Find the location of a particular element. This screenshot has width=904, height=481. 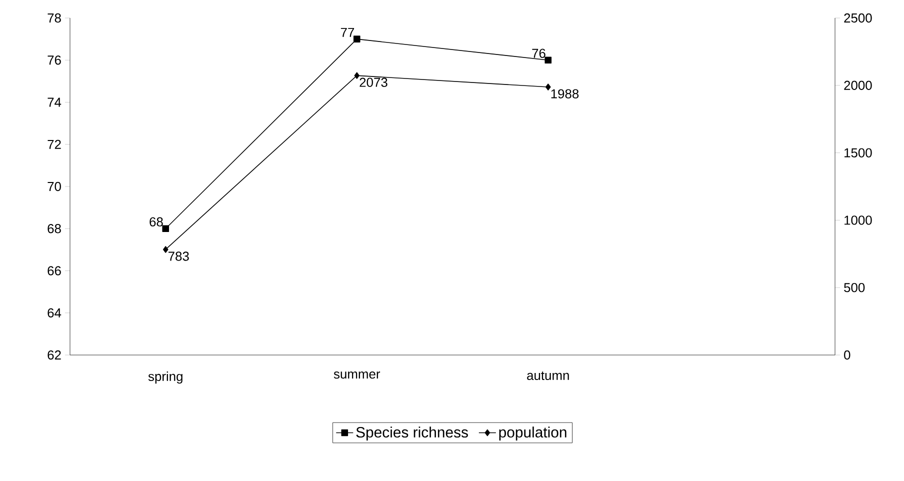

y-tick-label: 72 is located at coordinates (54, 144).